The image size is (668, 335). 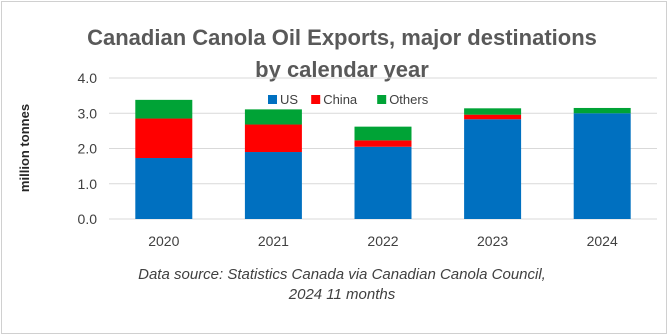 I want to click on legend-label-us: US, so click(x=289, y=99).